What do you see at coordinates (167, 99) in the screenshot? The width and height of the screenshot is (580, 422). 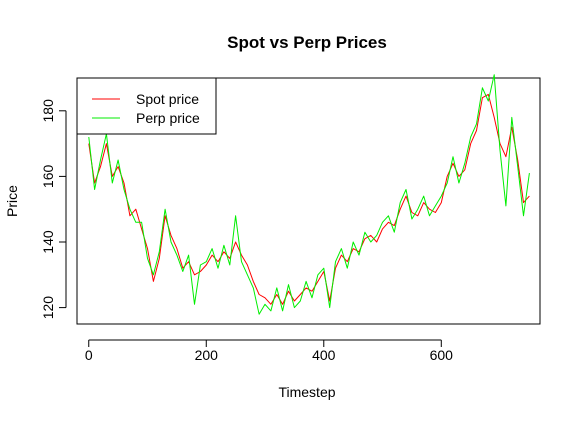 I see `legend-label-spot-price: Spot price` at bounding box center [167, 99].